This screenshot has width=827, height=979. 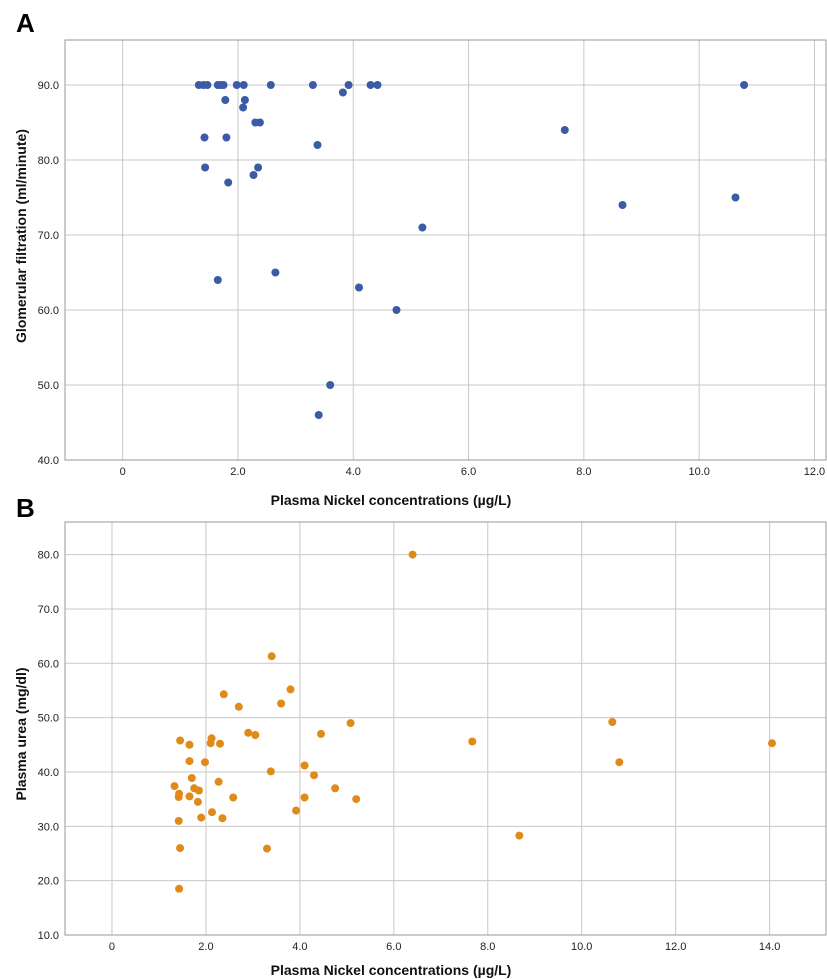 What do you see at coordinates (48, 827) in the screenshot?
I see `y-tick-label: 30.0` at bounding box center [48, 827].